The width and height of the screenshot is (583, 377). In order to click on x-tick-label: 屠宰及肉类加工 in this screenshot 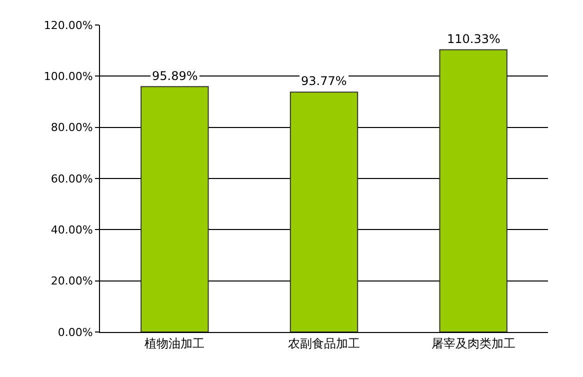, I will do `click(473, 343)`.